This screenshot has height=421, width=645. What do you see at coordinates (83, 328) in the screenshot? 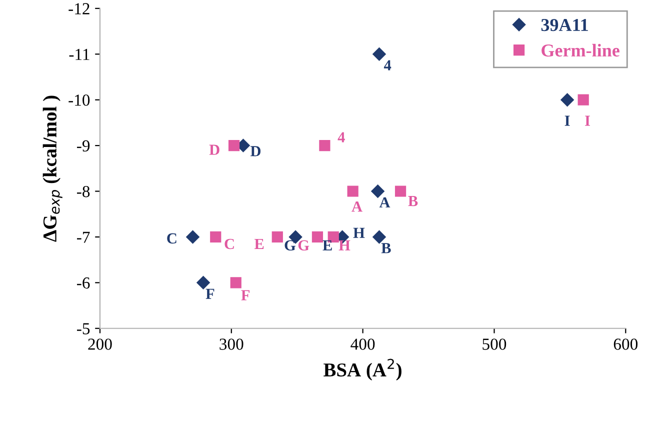
I see `y-tick-label: -5` at bounding box center [83, 328].